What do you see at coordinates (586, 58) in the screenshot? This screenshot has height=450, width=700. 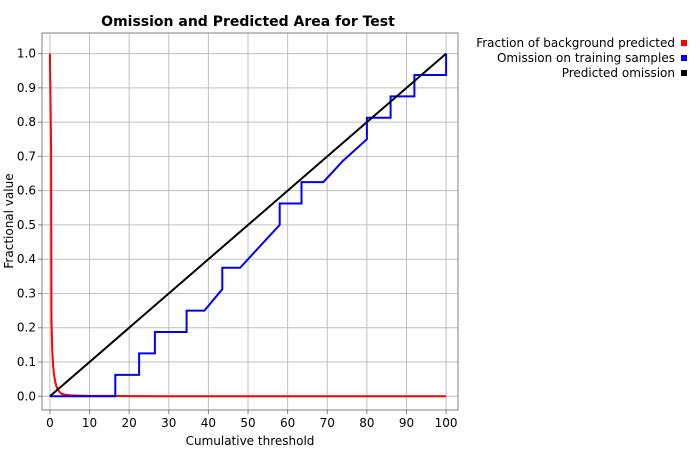 I see `legend-label: Omission on training samples` at bounding box center [586, 58].